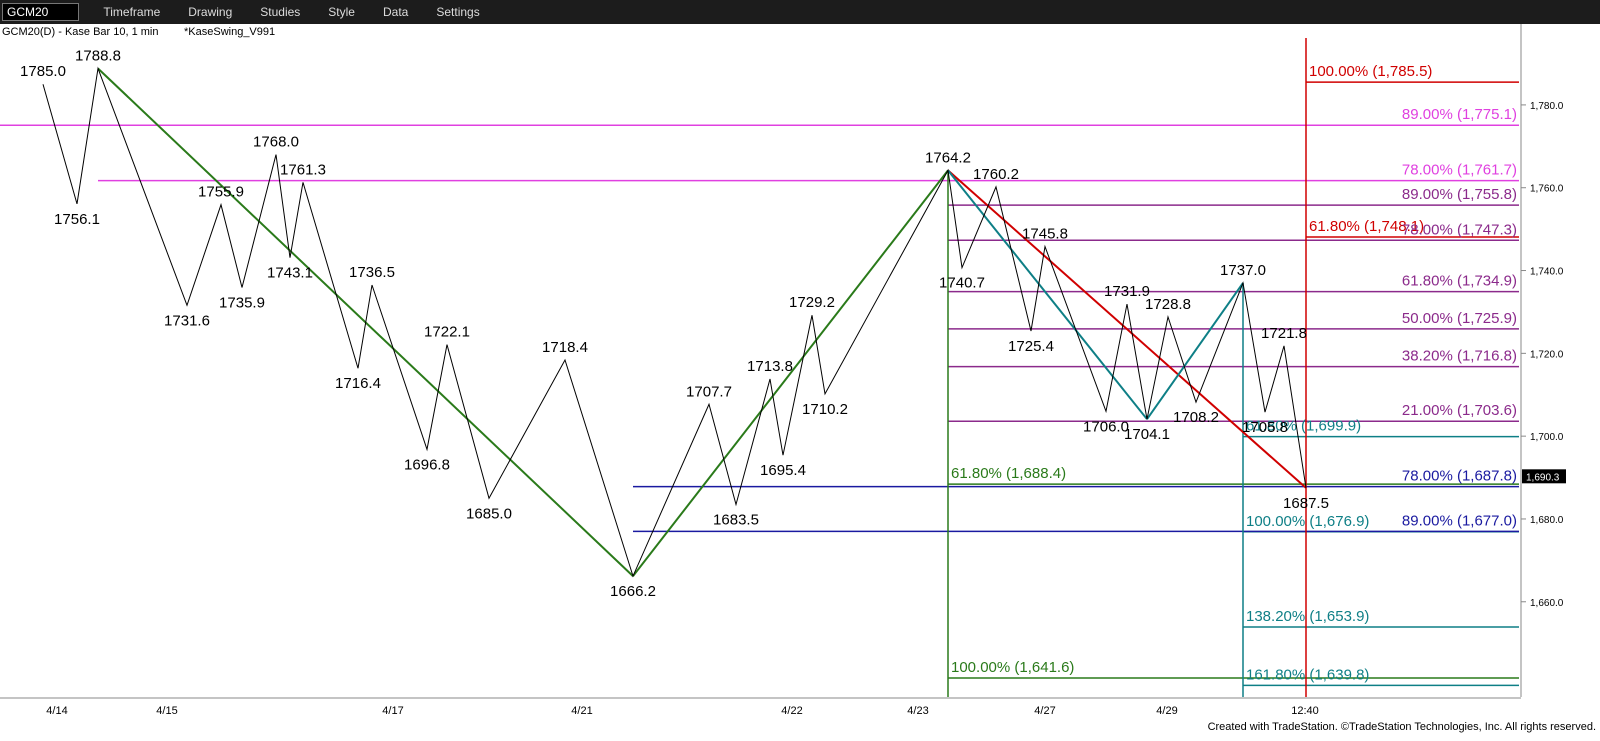  What do you see at coordinates (458, 12) in the screenshot?
I see `toolbar-button: Settings` at bounding box center [458, 12].